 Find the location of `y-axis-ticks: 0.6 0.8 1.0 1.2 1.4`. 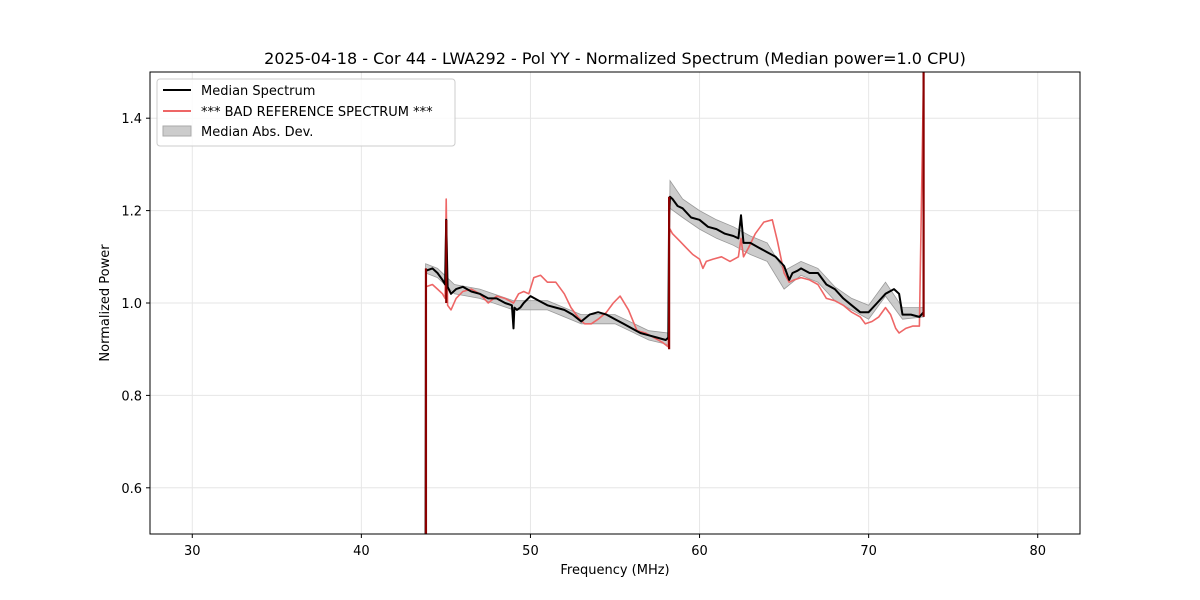

y-axis-ticks: 0.6 0.8 1.0 1.2 1.4 is located at coordinates (135, 304).